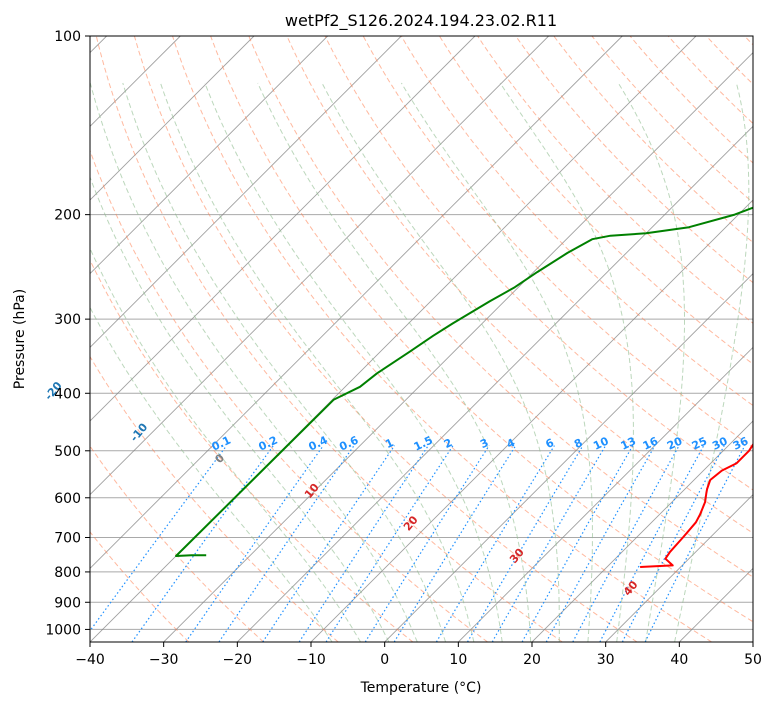 Image resolution: width=775 pixels, height=708 pixels. What do you see at coordinates (517, 556) in the screenshot?
I see `dry-adiabat-label: 30` at bounding box center [517, 556].